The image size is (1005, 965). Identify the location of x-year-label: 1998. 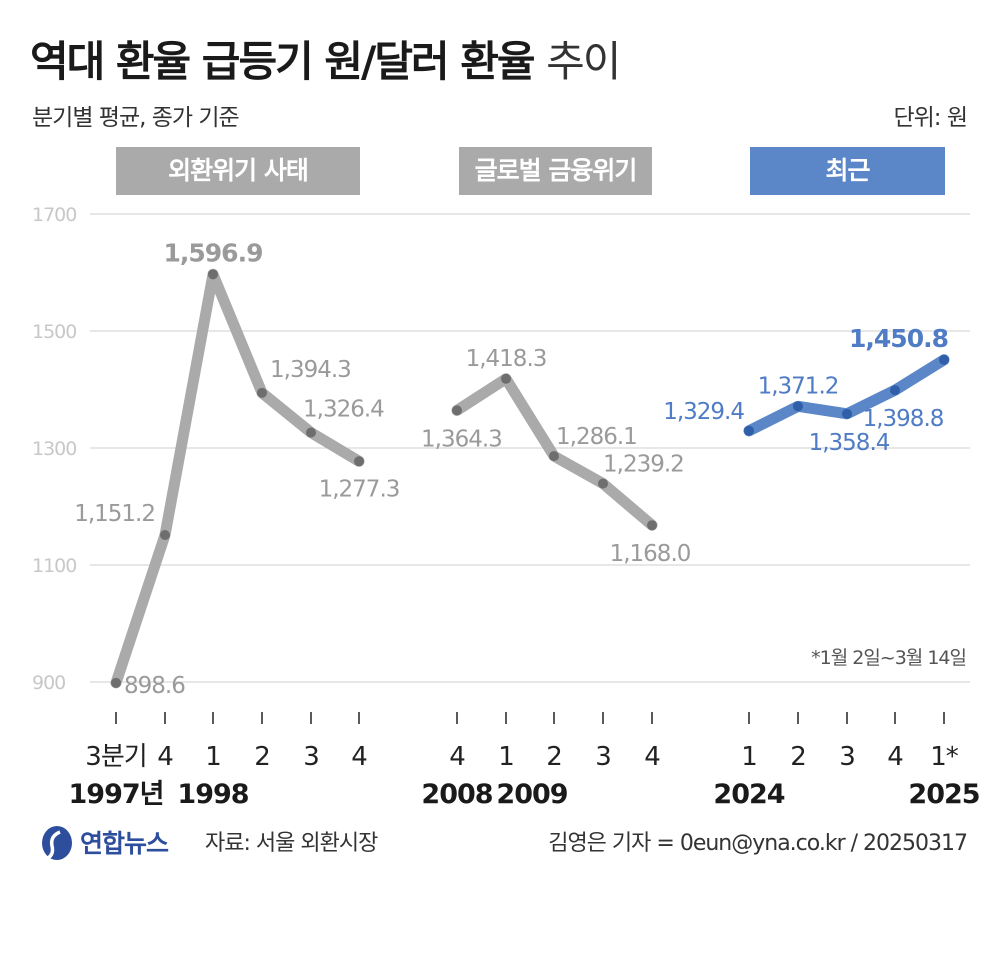
(212, 794).